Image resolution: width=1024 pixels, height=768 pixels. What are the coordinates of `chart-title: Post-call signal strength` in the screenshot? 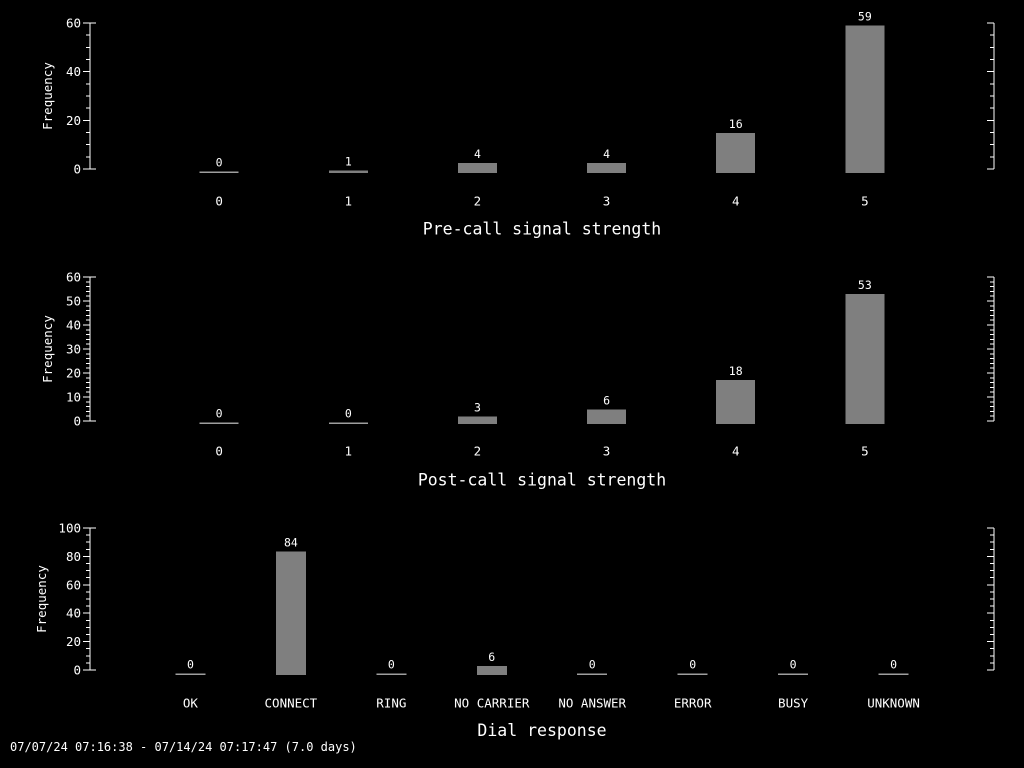 It's located at (542, 480).